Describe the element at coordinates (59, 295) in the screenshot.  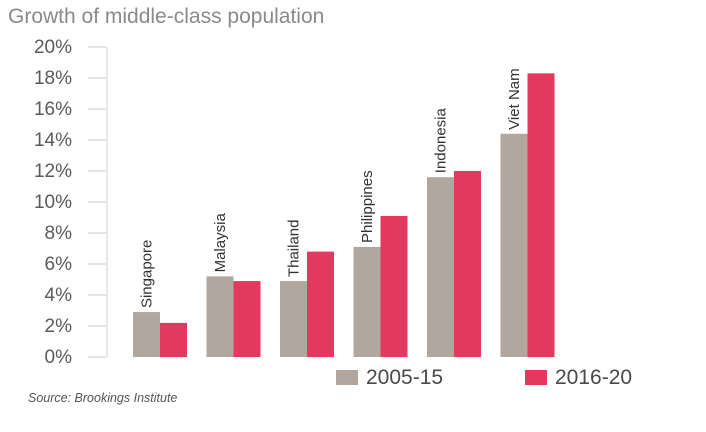
I see `y-tick-label: 4%` at that location.